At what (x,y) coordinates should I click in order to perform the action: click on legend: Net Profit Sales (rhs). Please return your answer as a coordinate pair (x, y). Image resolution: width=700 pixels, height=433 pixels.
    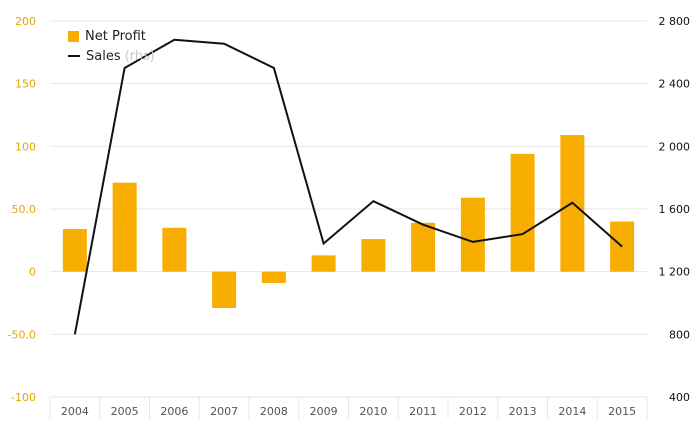
    Looking at the image, I should click on (111, 46).